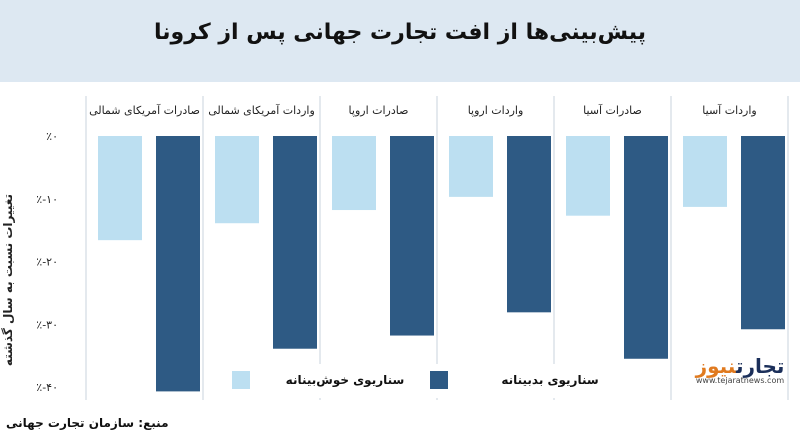 Image resolution: width=800 pixels, height=442 pixels. What do you see at coordinates (8, 280) in the screenshot?
I see `y-axis-label: تغییرات نسبت به سال گذشته` at bounding box center [8, 280].